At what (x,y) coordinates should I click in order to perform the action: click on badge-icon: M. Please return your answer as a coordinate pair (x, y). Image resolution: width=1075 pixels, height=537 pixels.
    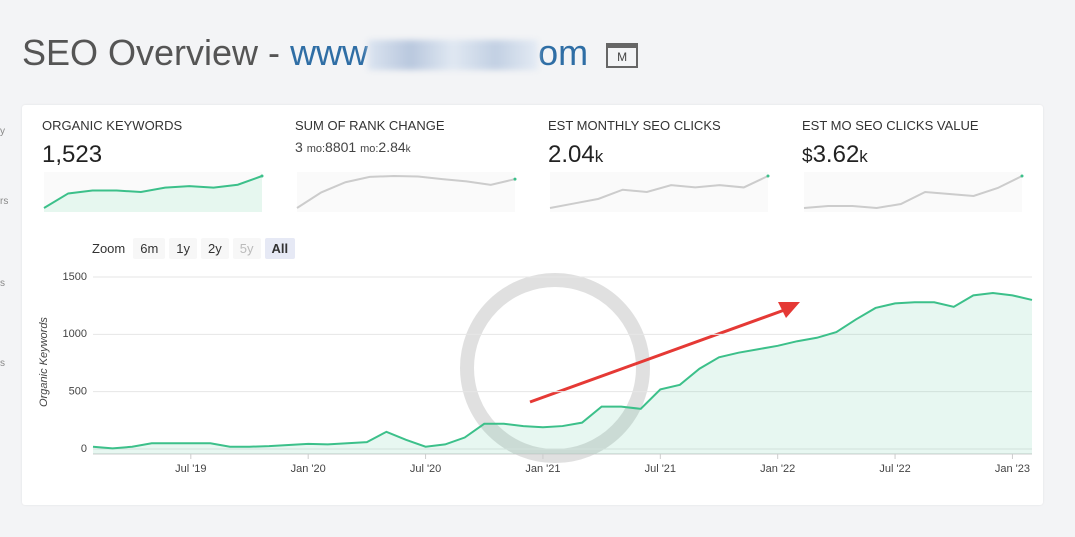
    Looking at the image, I should click on (622, 55).